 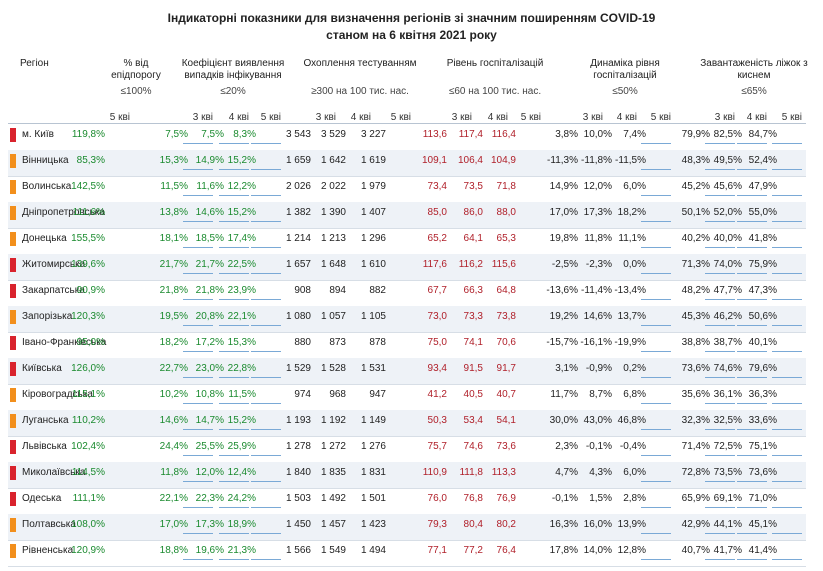 I want to click on dyn-value: 0,2%, so click(x=634, y=368).